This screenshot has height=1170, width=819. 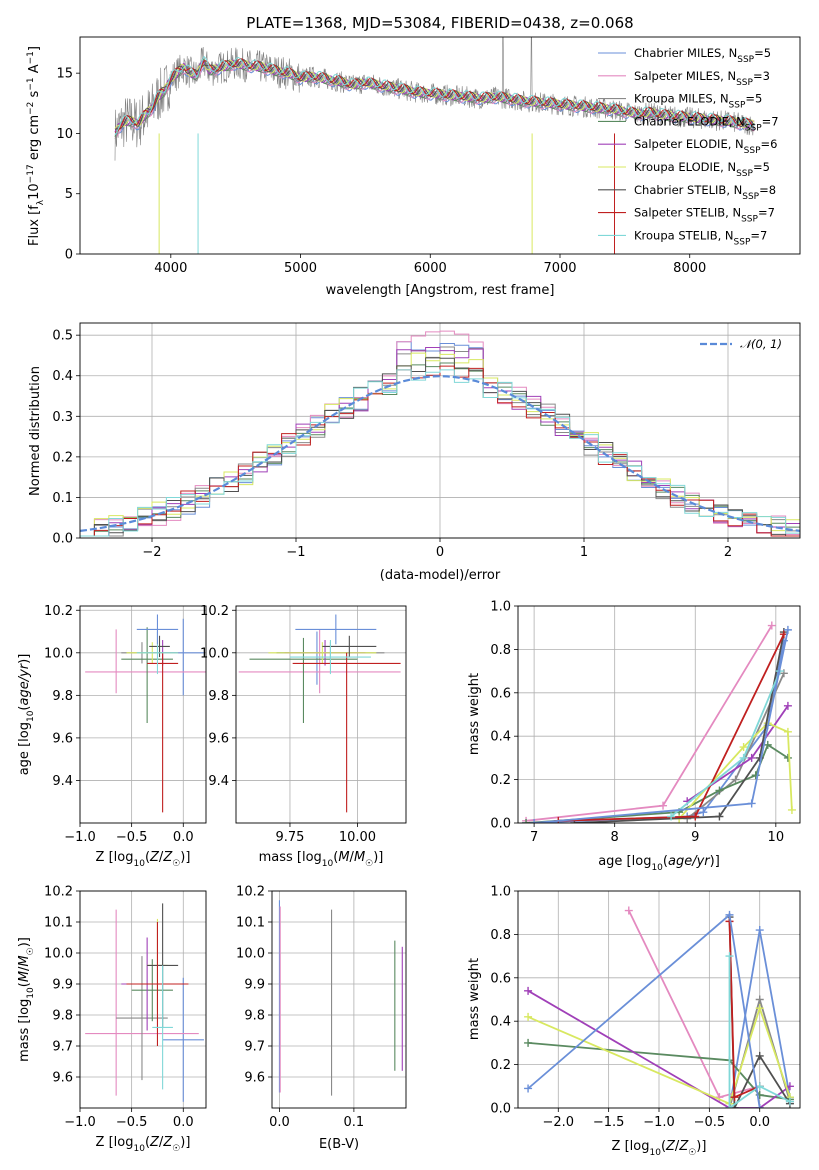 What do you see at coordinates (35, 431) in the screenshot?
I see `y-axis-label: Normed distribution` at bounding box center [35, 431].